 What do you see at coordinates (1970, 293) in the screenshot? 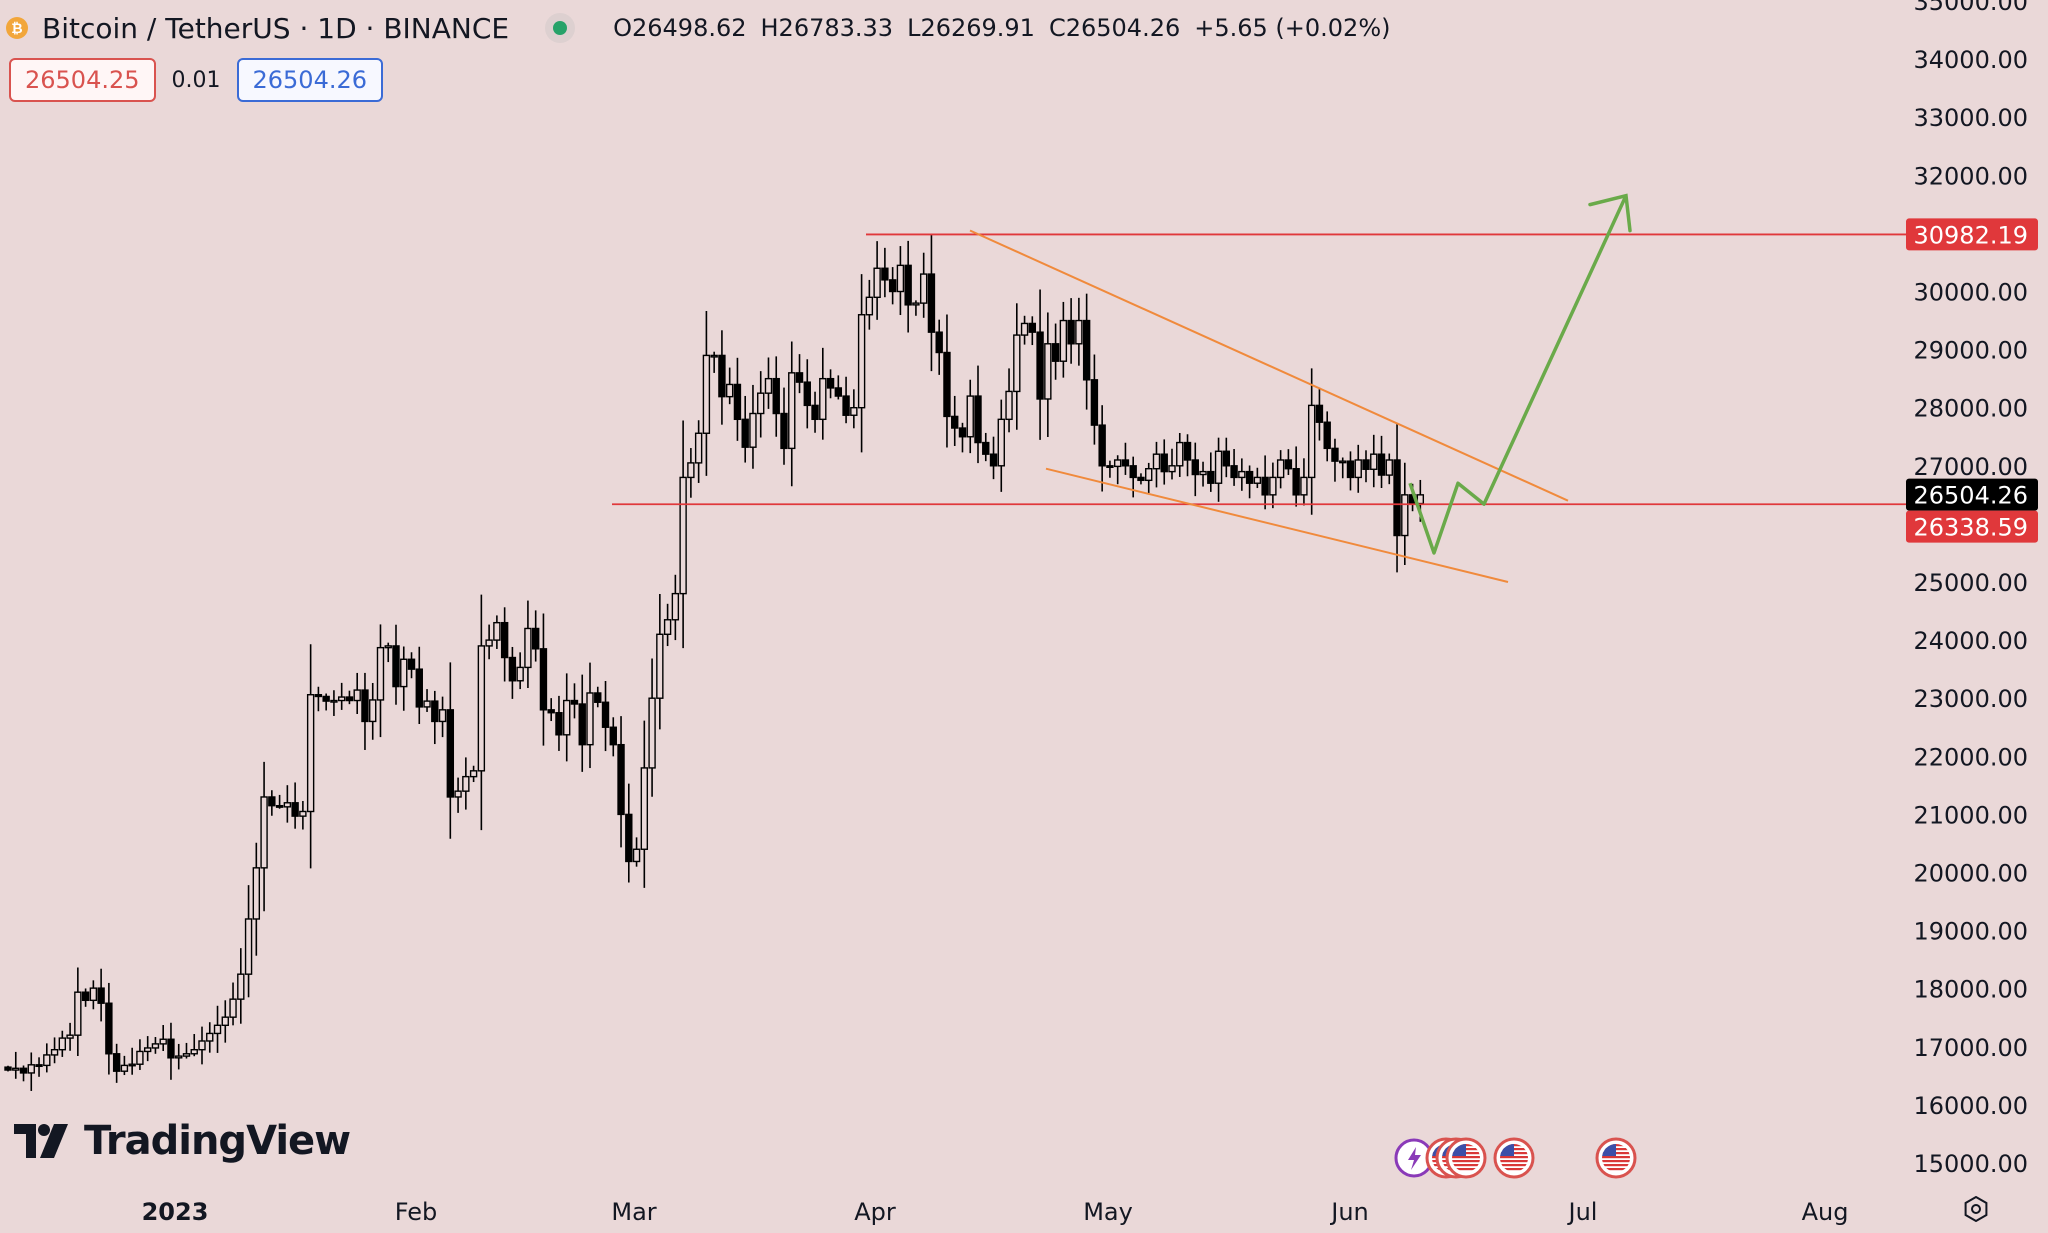
I see `y-tick-label: 30000.00` at bounding box center [1970, 293].